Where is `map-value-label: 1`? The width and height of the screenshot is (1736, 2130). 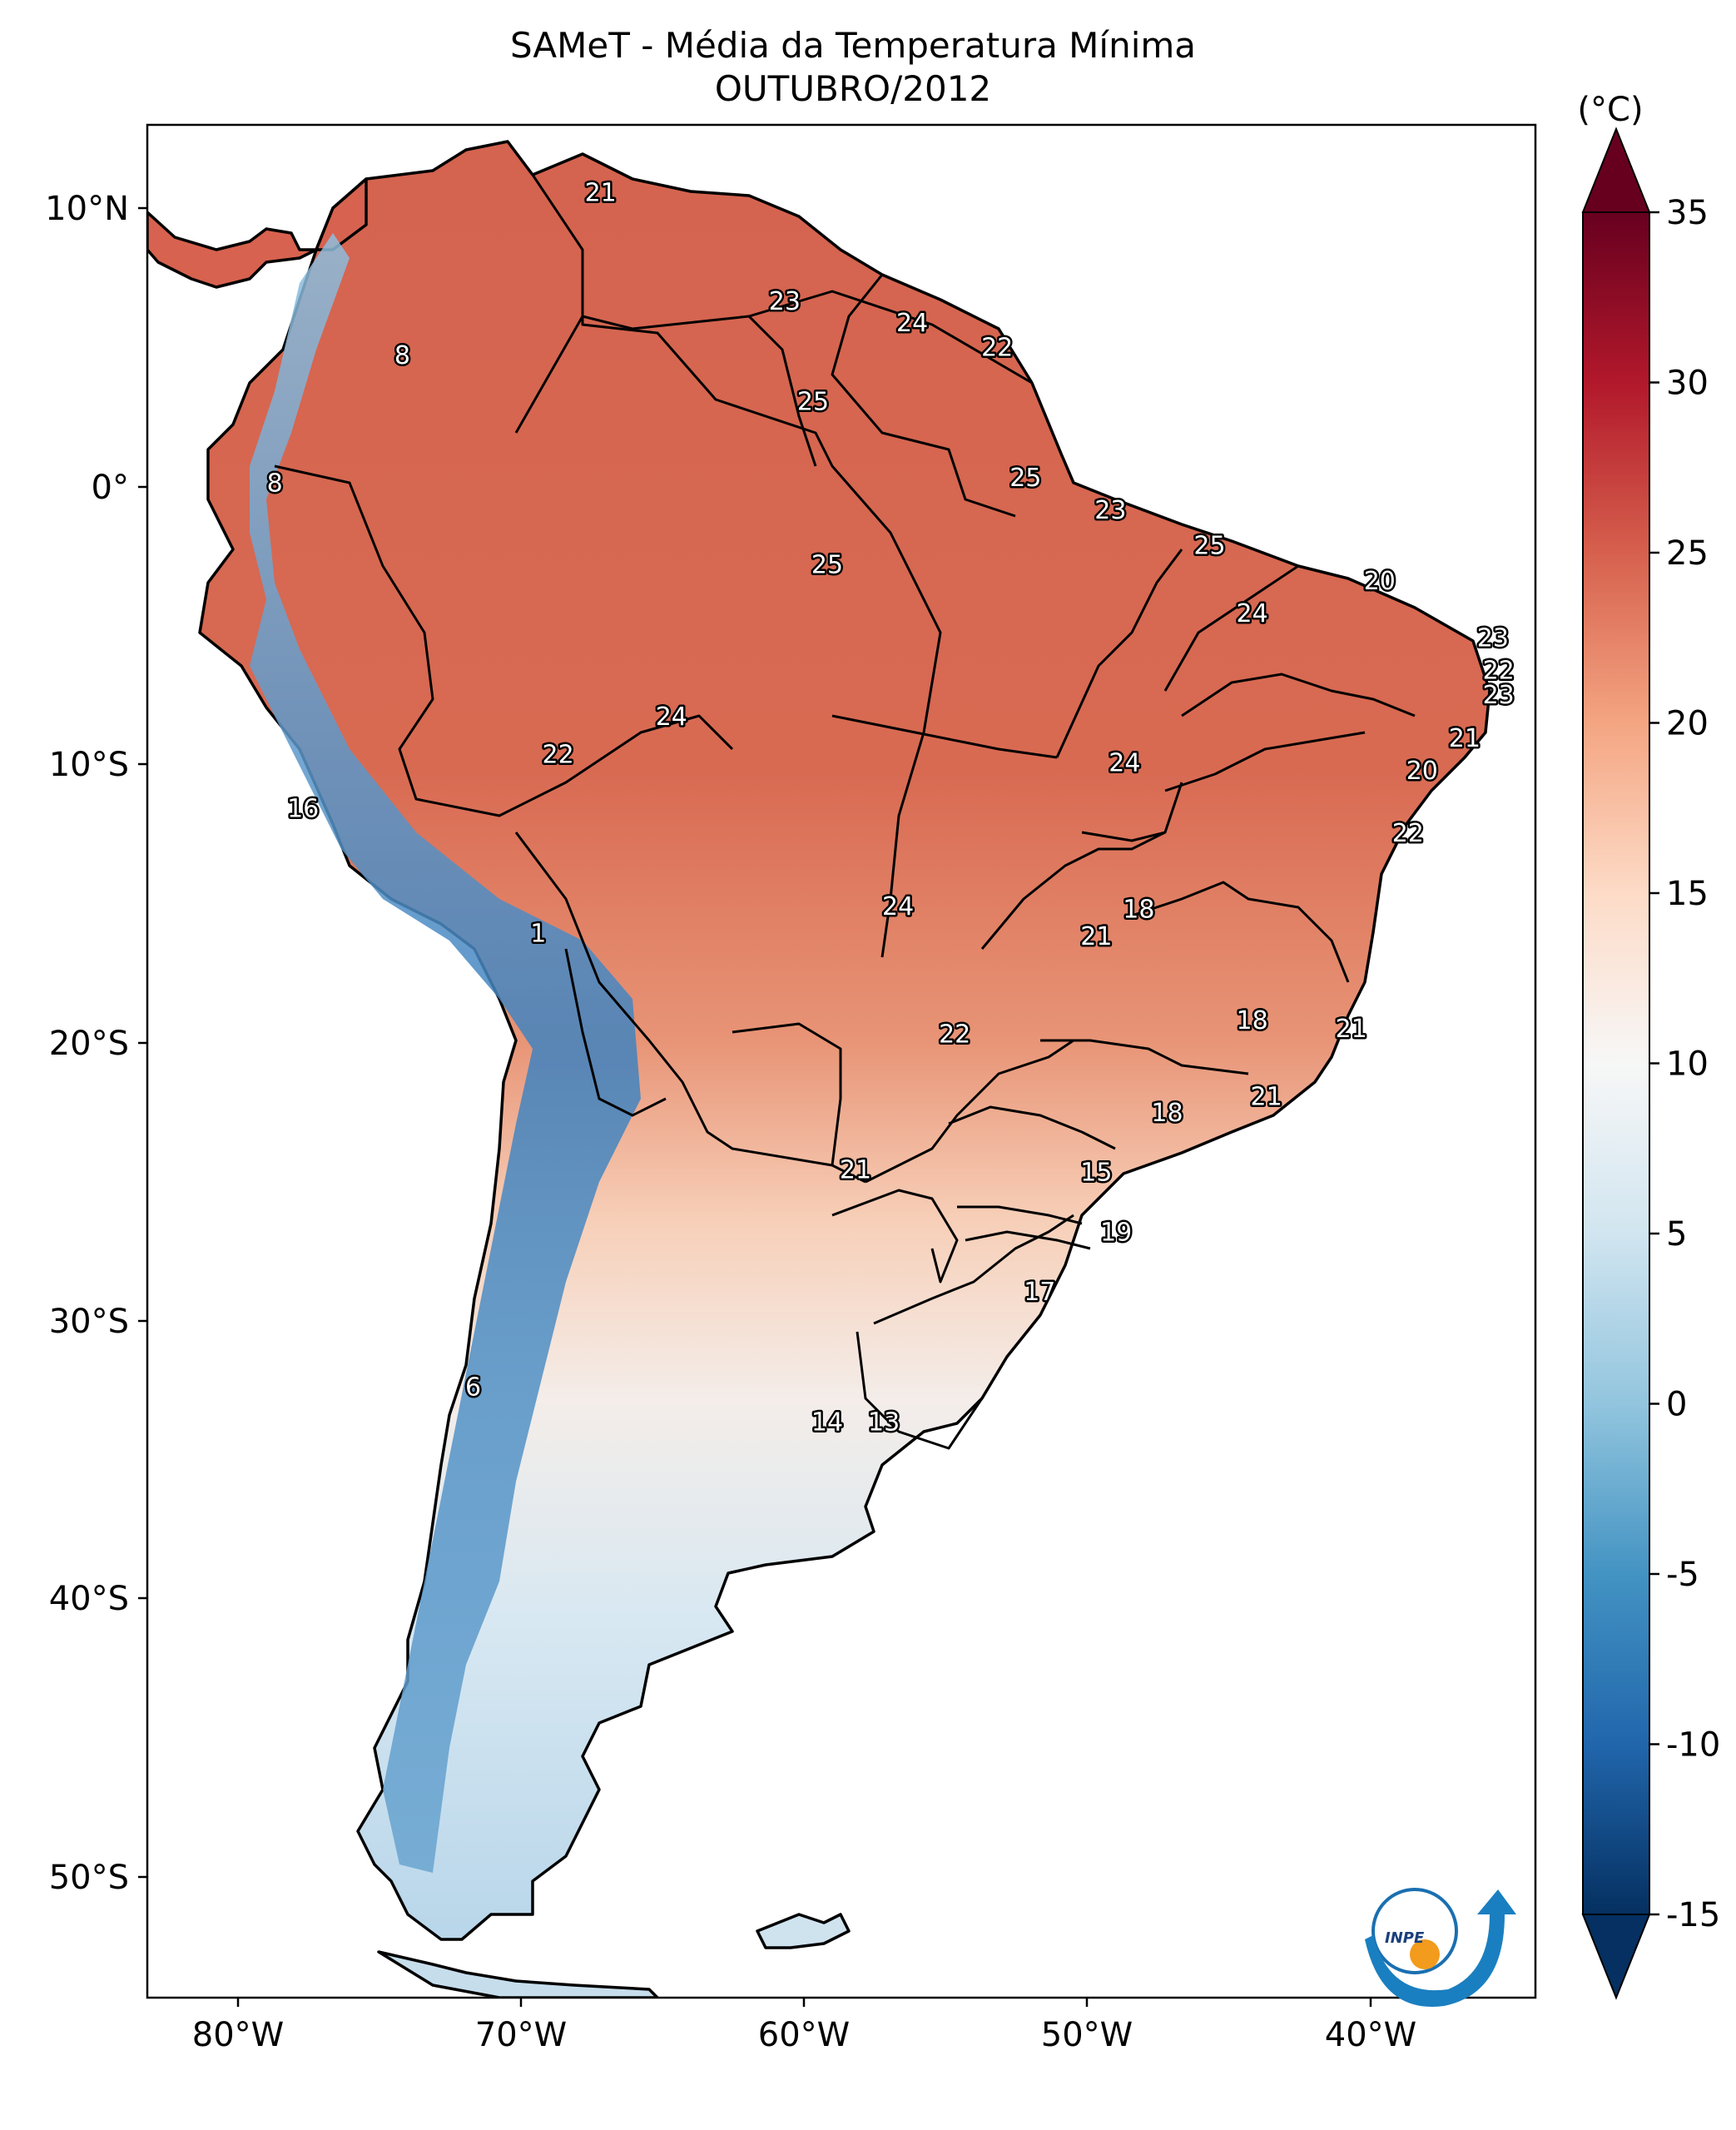 map-value-label: 1 is located at coordinates (538, 934).